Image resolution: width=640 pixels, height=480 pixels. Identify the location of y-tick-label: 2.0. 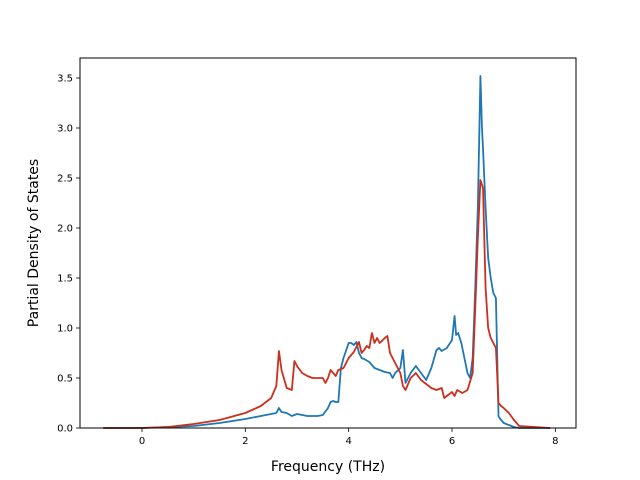
(65, 229).